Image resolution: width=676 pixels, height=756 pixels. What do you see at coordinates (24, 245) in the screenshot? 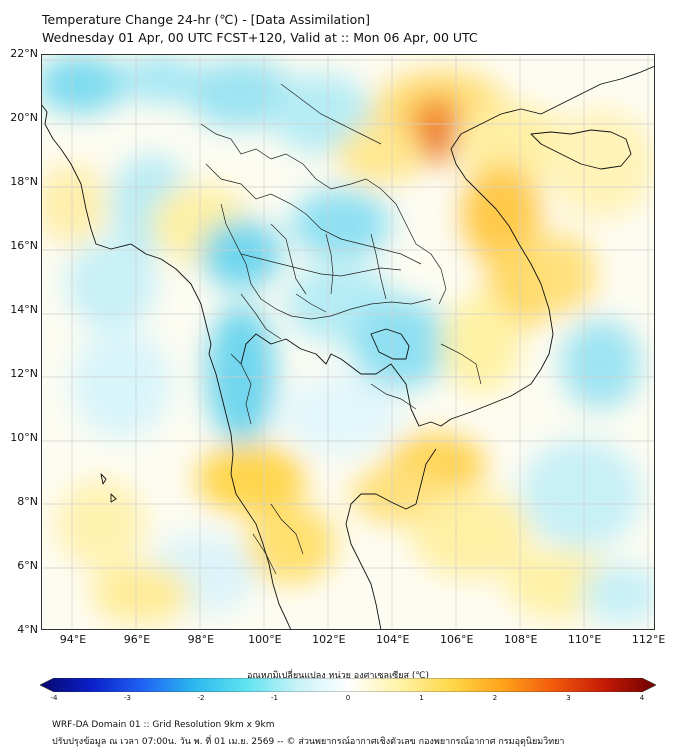
I see `lat-tick-label: 16°N` at bounding box center [24, 245].